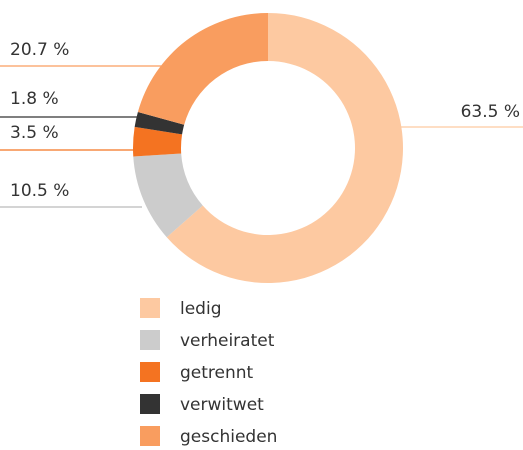 This screenshot has height=450, width=523. What do you see at coordinates (227, 341) in the screenshot?
I see `legend-label: verheiratet` at bounding box center [227, 341].